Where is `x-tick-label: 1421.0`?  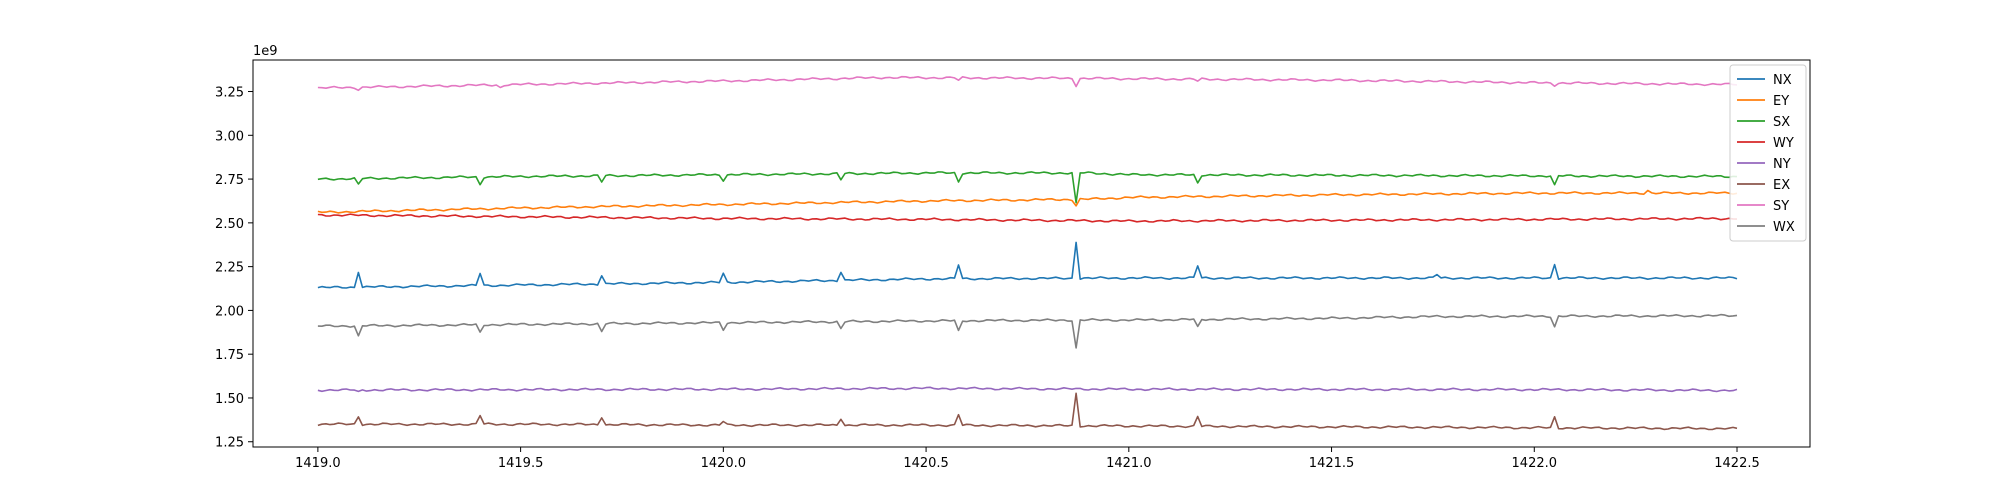
x-tick-label: 1421.0 is located at coordinates (1129, 463).